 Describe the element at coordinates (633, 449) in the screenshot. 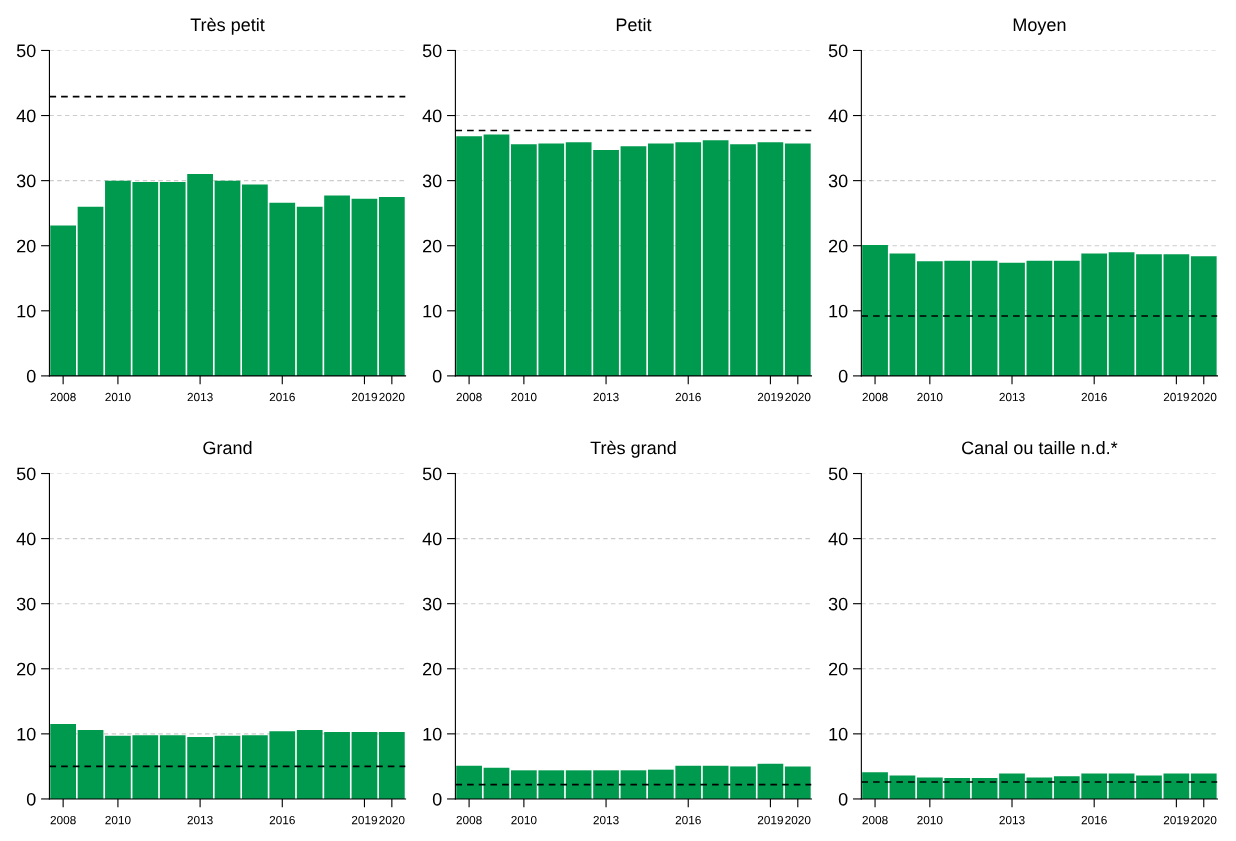

I see `chart-title: Très grand` at that location.